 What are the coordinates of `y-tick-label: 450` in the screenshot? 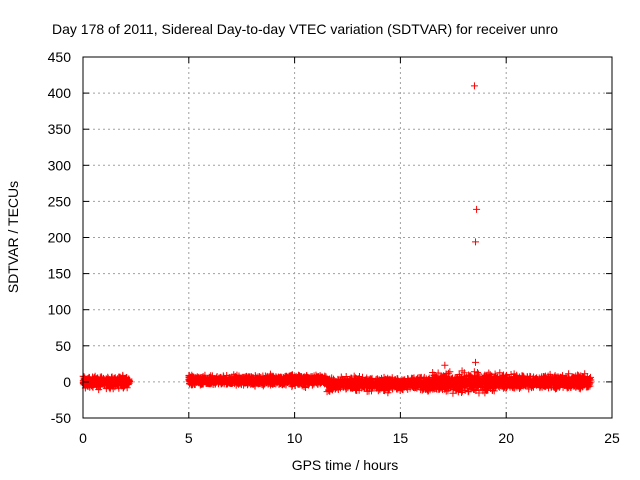 It's located at (60, 57).